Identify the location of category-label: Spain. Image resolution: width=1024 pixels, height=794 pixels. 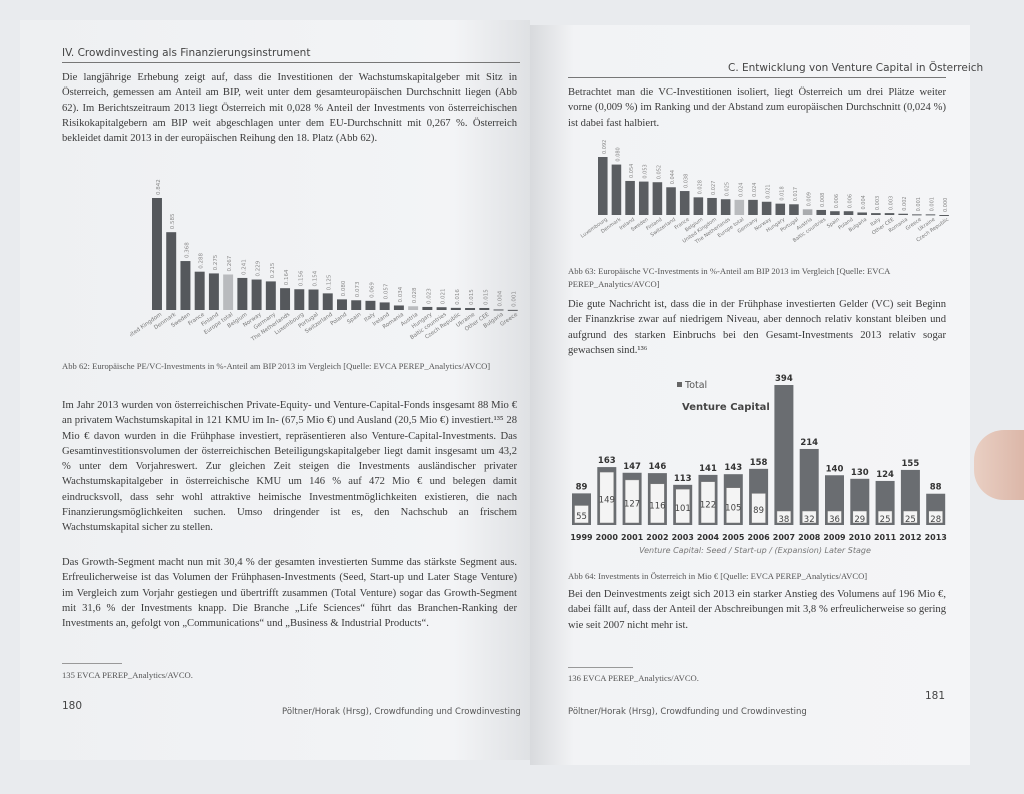
(354, 318).